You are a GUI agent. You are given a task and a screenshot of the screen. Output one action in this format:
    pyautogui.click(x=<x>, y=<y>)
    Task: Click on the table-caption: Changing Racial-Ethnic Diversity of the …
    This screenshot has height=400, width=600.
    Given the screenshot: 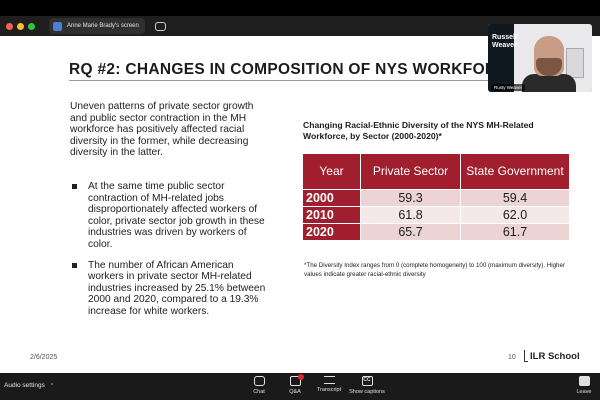 What is the action you would take?
    pyautogui.click(x=418, y=130)
    